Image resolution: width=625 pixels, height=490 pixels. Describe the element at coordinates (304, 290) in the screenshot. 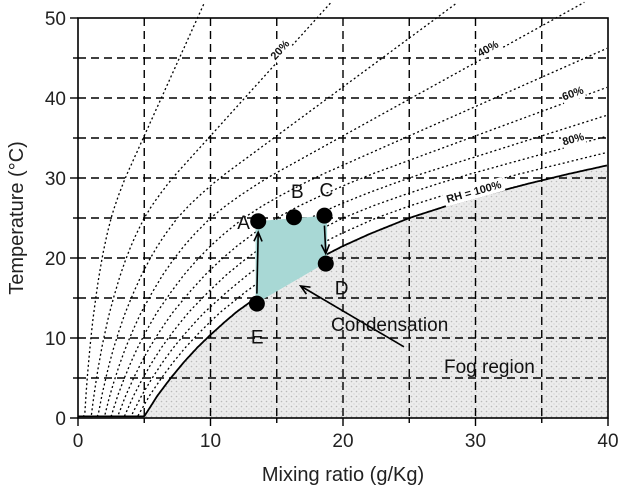

I see `arrow-condensation-head` at that location.